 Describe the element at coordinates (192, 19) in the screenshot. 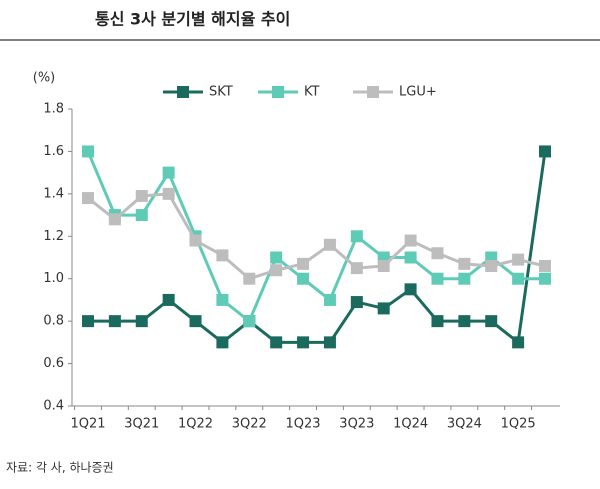

I see `chart-title: 통신 3사 분기별 해지율 추이` at that location.